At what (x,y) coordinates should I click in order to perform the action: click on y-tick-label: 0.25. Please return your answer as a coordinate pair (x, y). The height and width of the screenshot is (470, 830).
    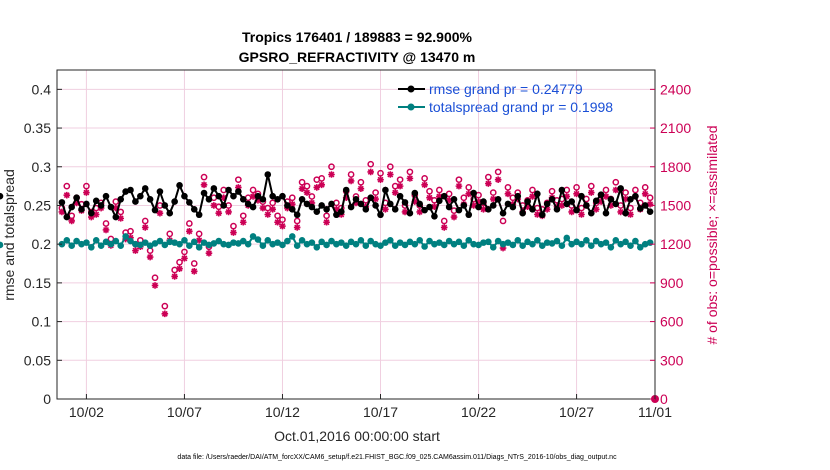
    Looking at the image, I should click on (37, 205).